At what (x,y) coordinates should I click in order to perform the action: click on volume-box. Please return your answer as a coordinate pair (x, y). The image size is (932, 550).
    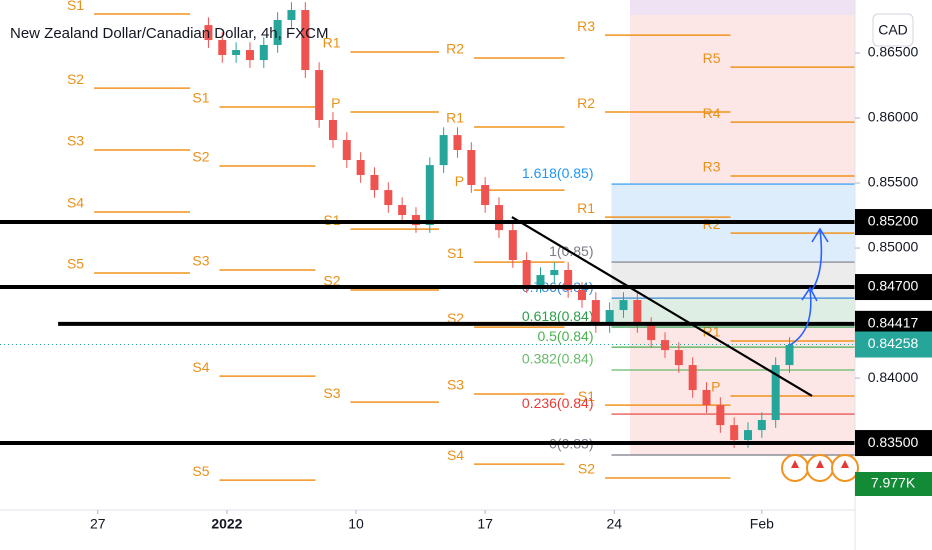
    Looking at the image, I should click on (893, 484).